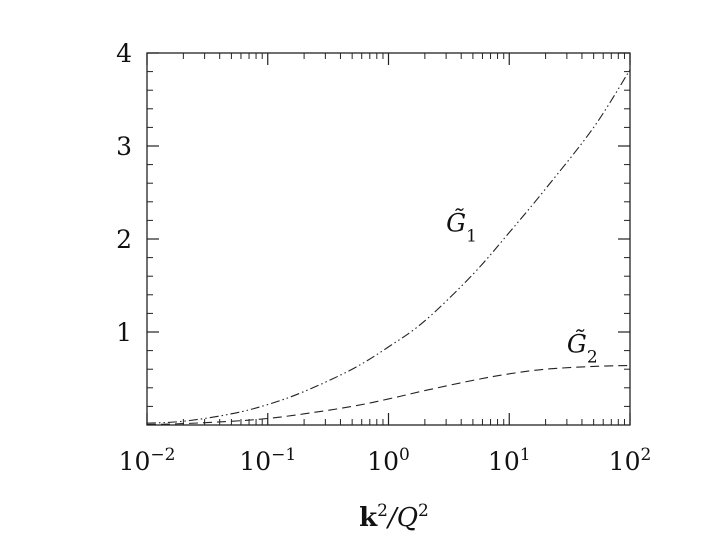 This screenshot has width=708, height=538. Describe the element at coordinates (124, 332) in the screenshot. I see `y-tick-label: 1` at that location.